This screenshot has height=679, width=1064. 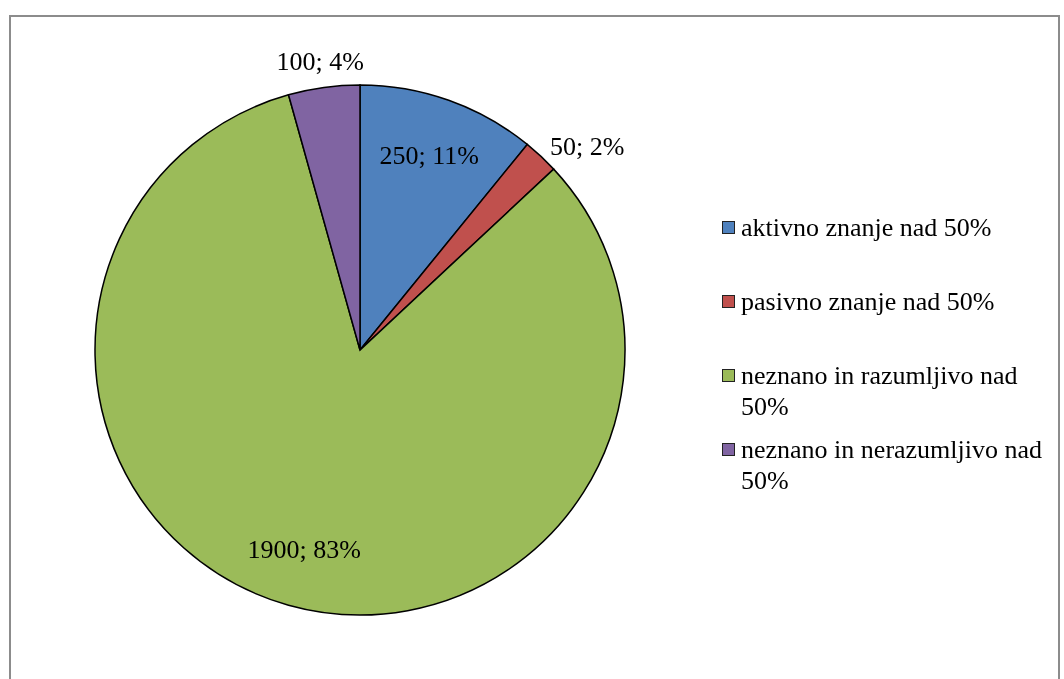 What do you see at coordinates (320, 61) in the screenshot?
I see `data-label: 100; 4%` at bounding box center [320, 61].